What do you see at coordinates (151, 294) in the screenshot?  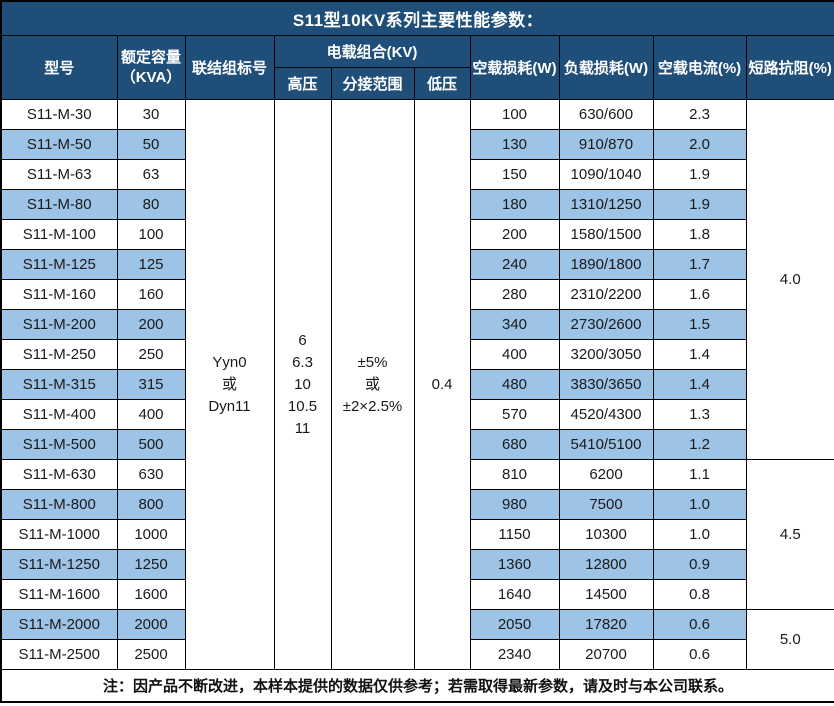 I see `capacity-cell: 160` at bounding box center [151, 294].